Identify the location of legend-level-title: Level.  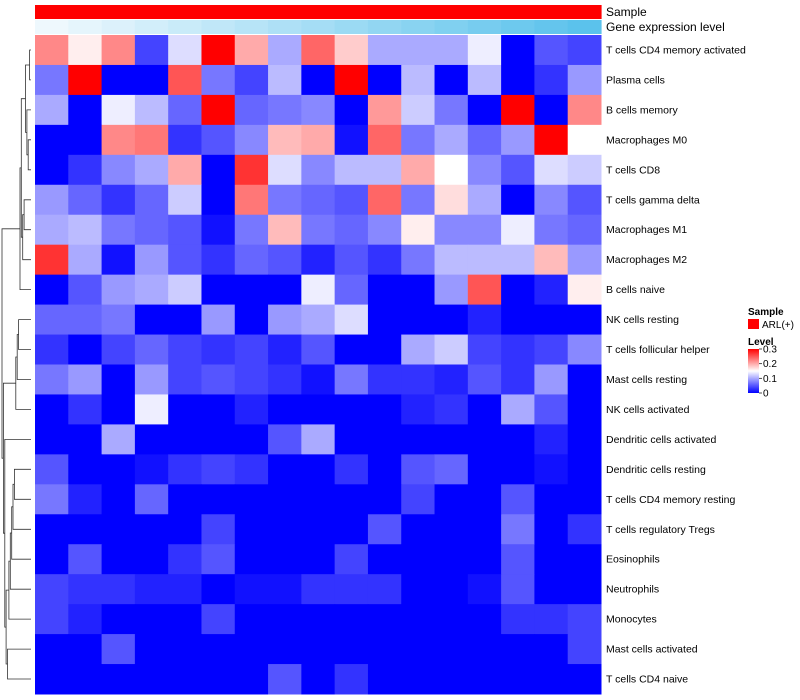
(761, 342).